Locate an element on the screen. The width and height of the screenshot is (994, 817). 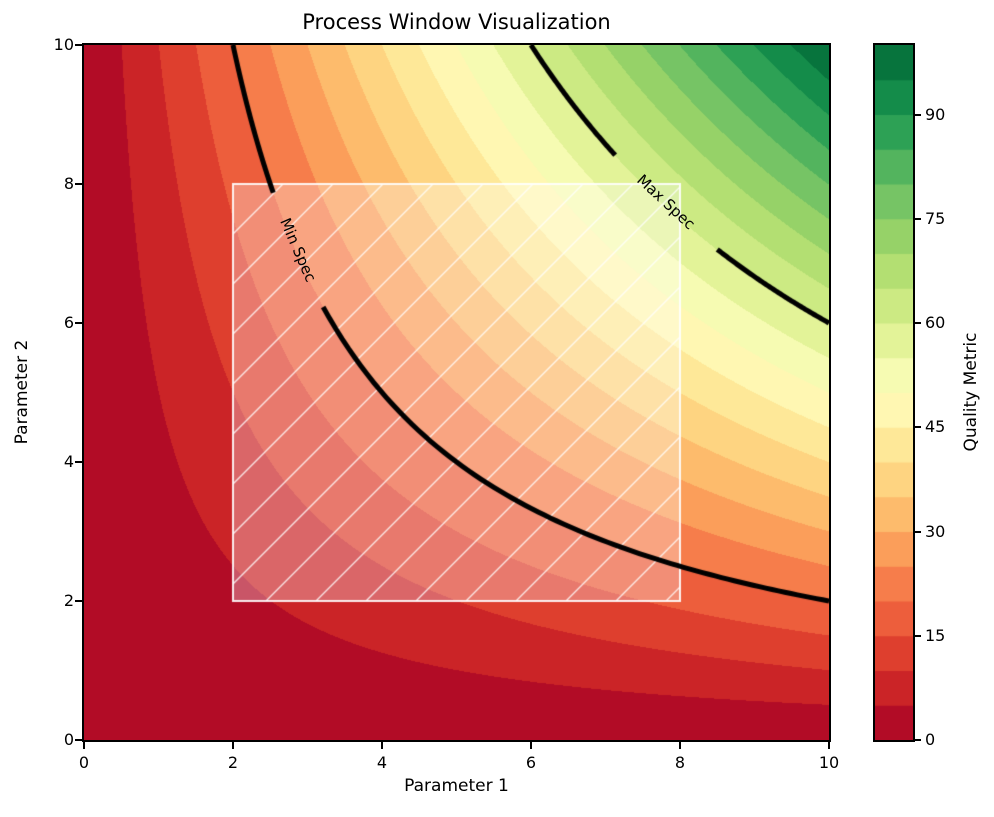
y-tick-label: 8 is located at coordinates (68, 183).